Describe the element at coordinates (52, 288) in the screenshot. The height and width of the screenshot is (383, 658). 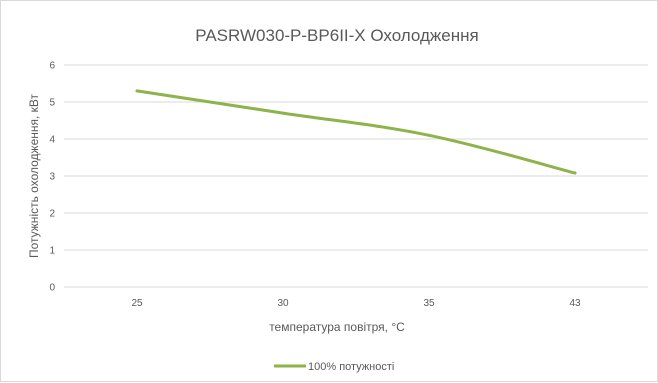
I see `y-tick-label: 0` at that location.